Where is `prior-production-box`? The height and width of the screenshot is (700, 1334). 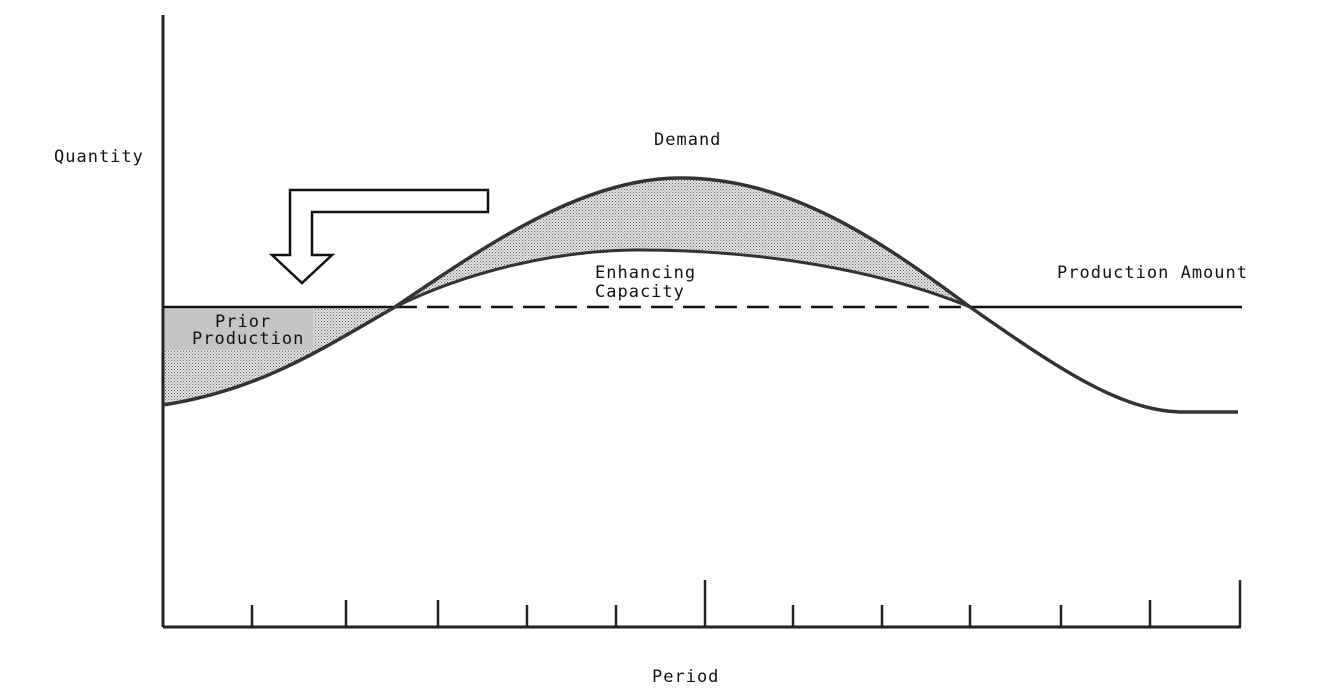 prior-production-box is located at coordinates (239, 329).